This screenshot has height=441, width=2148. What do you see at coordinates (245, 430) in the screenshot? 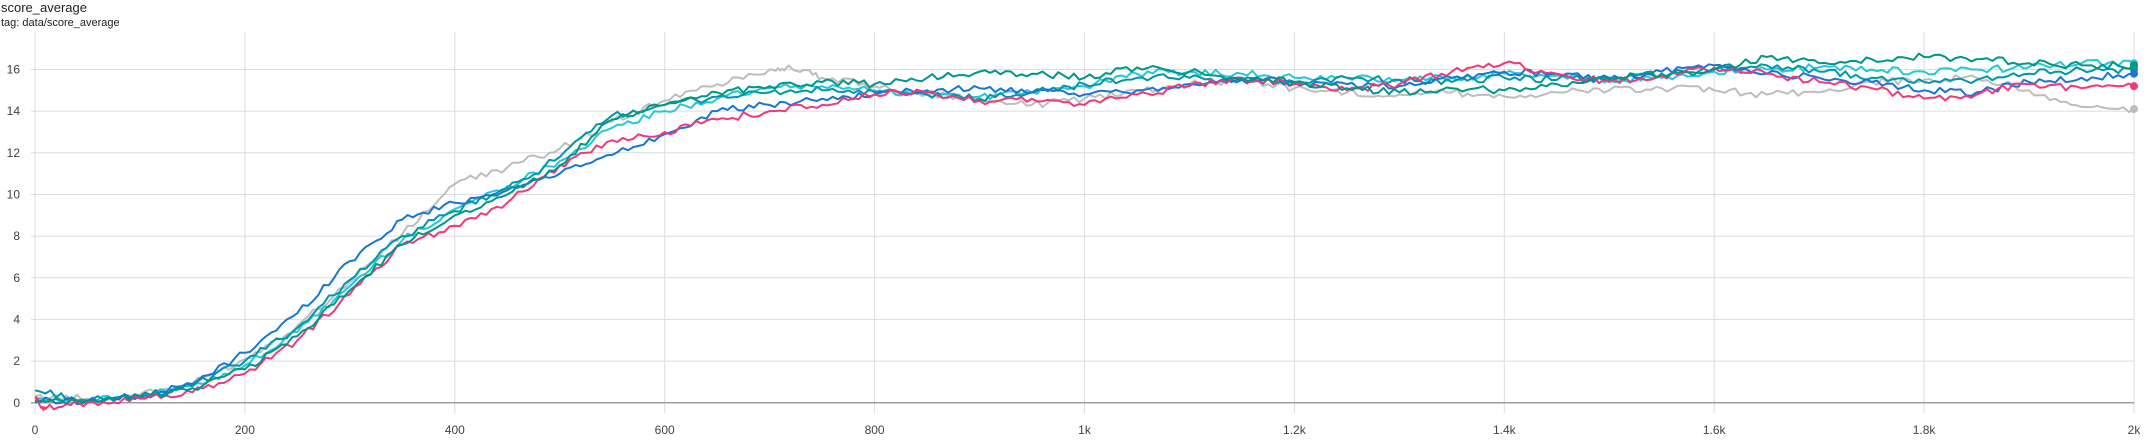
I see `x-tick-label: 200` at bounding box center [245, 430].